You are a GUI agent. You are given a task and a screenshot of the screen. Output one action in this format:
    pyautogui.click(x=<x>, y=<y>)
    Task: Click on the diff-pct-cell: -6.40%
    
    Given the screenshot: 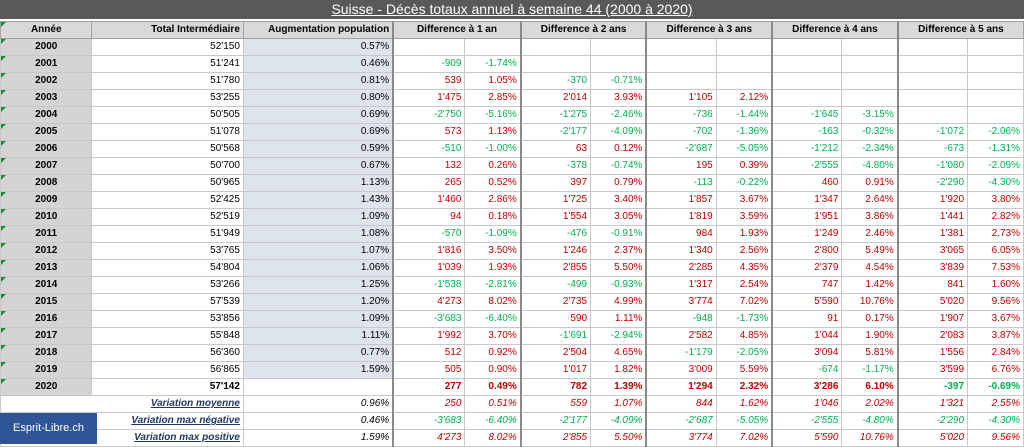 What is the action you would take?
    pyautogui.click(x=493, y=319)
    